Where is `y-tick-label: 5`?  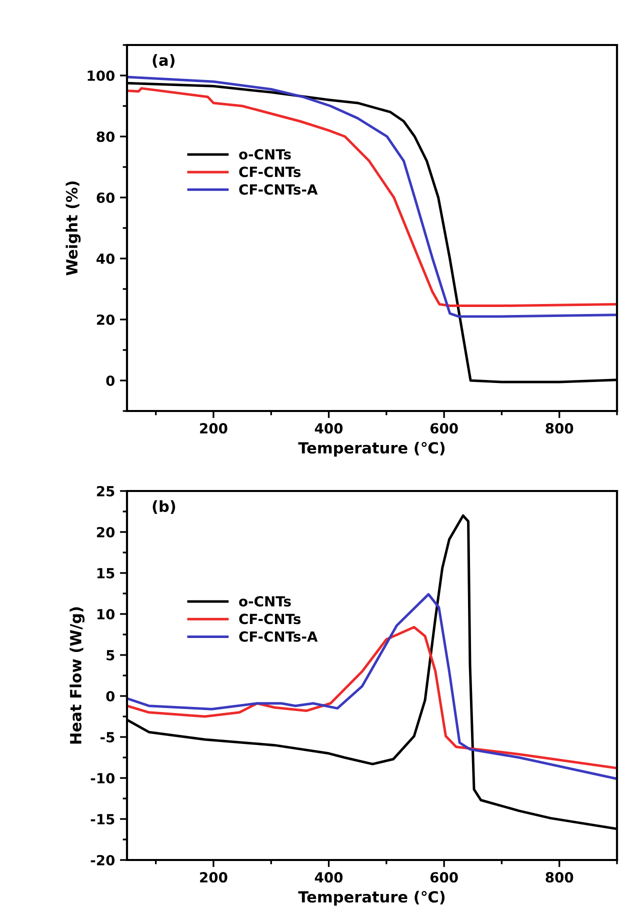 y-tick-label: 5 is located at coordinates (110, 655).